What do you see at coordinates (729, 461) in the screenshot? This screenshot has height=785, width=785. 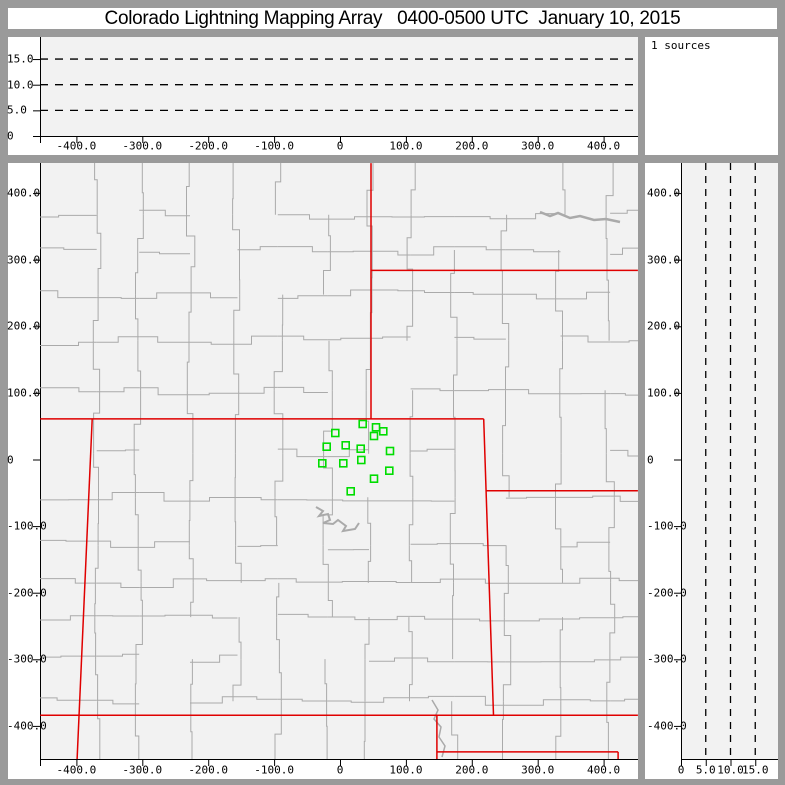 I see `ns-altitude-plot-area` at bounding box center [729, 461].